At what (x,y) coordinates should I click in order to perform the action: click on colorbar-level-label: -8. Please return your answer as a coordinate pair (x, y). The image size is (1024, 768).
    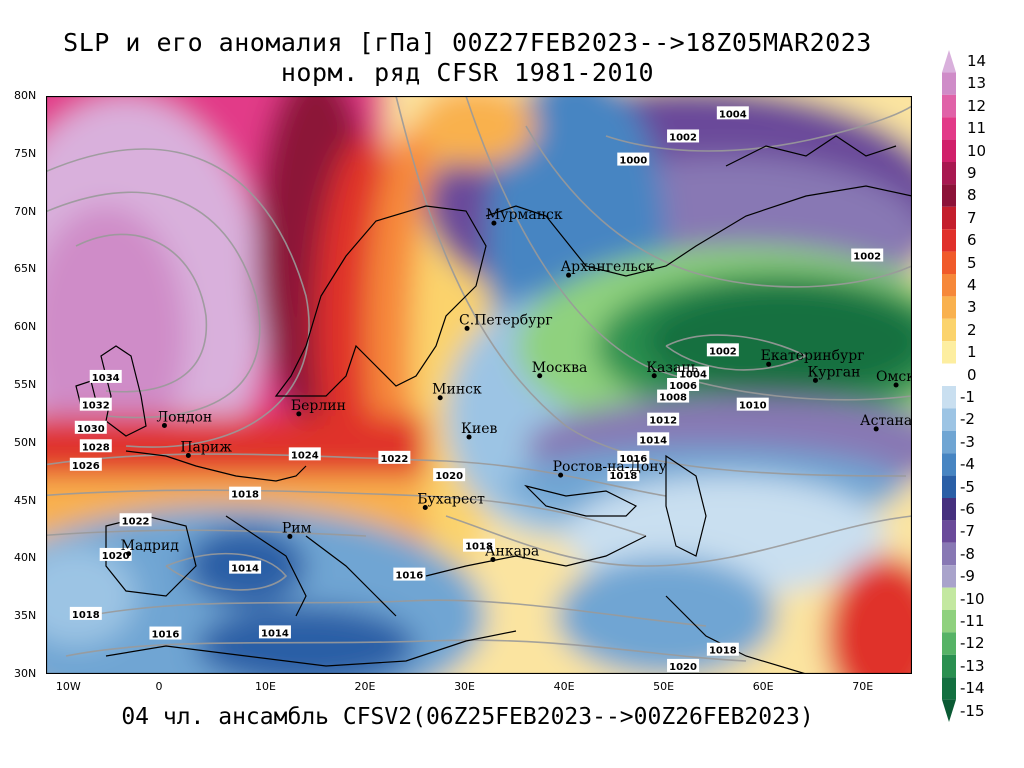
    Looking at the image, I should click on (967, 553).